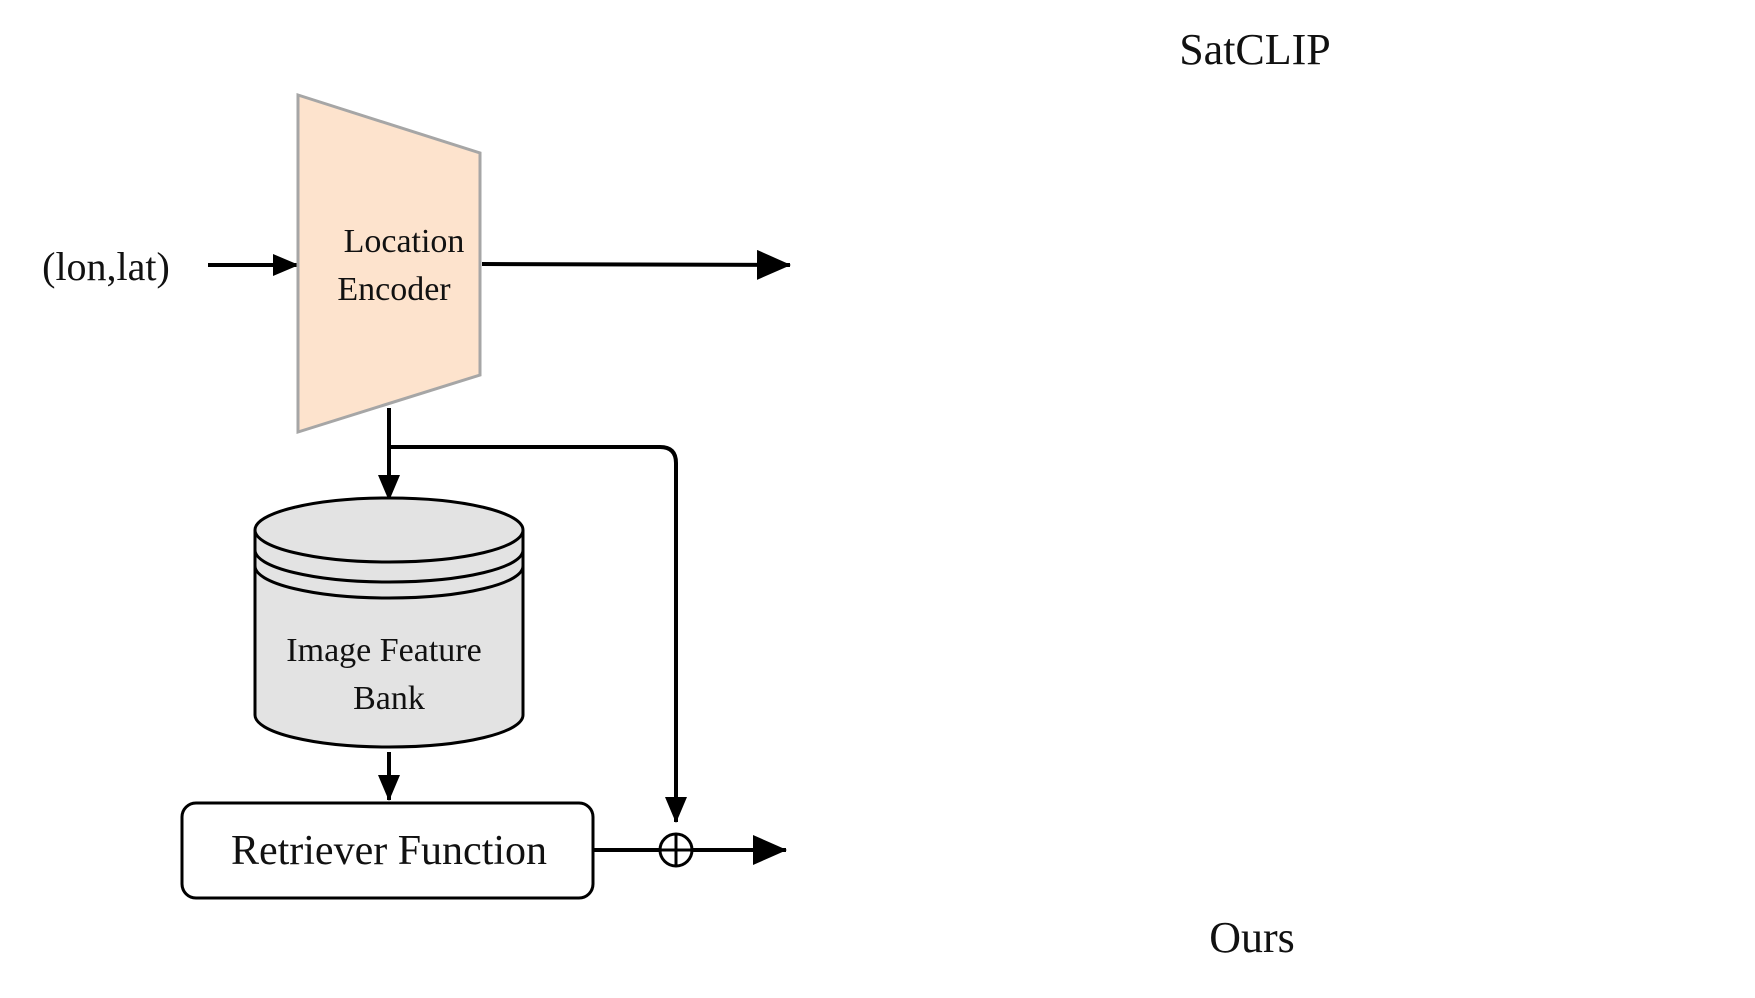  What do you see at coordinates (676, 850) in the screenshot?
I see `sum-node` at bounding box center [676, 850].